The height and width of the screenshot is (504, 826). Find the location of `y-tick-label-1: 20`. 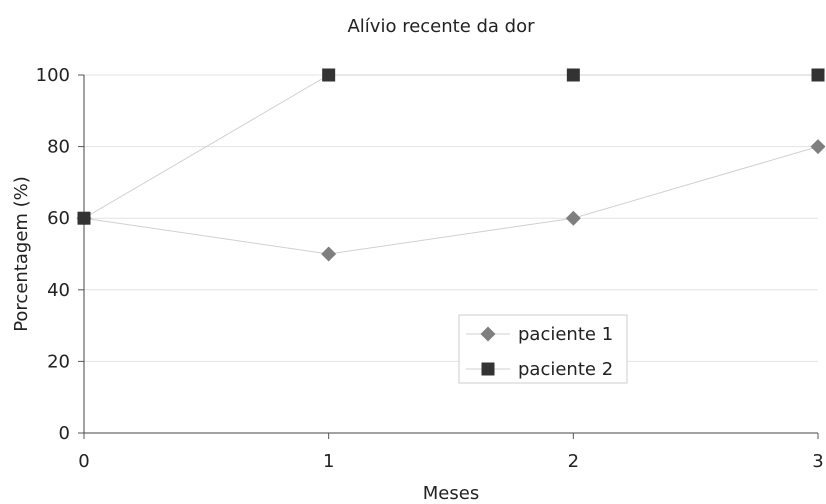

y-tick-label-1: 20 is located at coordinates (58, 361).